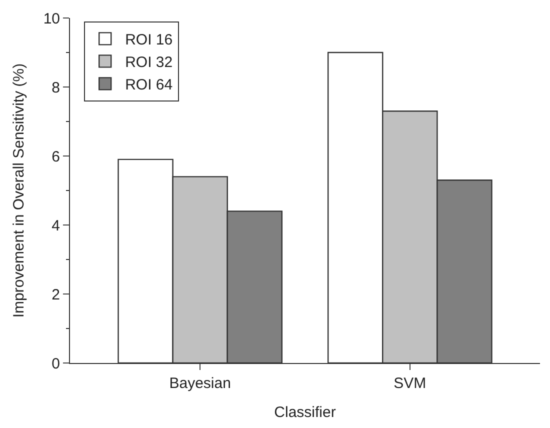  I want to click on x-tick-label: Bayesian, so click(200, 383).